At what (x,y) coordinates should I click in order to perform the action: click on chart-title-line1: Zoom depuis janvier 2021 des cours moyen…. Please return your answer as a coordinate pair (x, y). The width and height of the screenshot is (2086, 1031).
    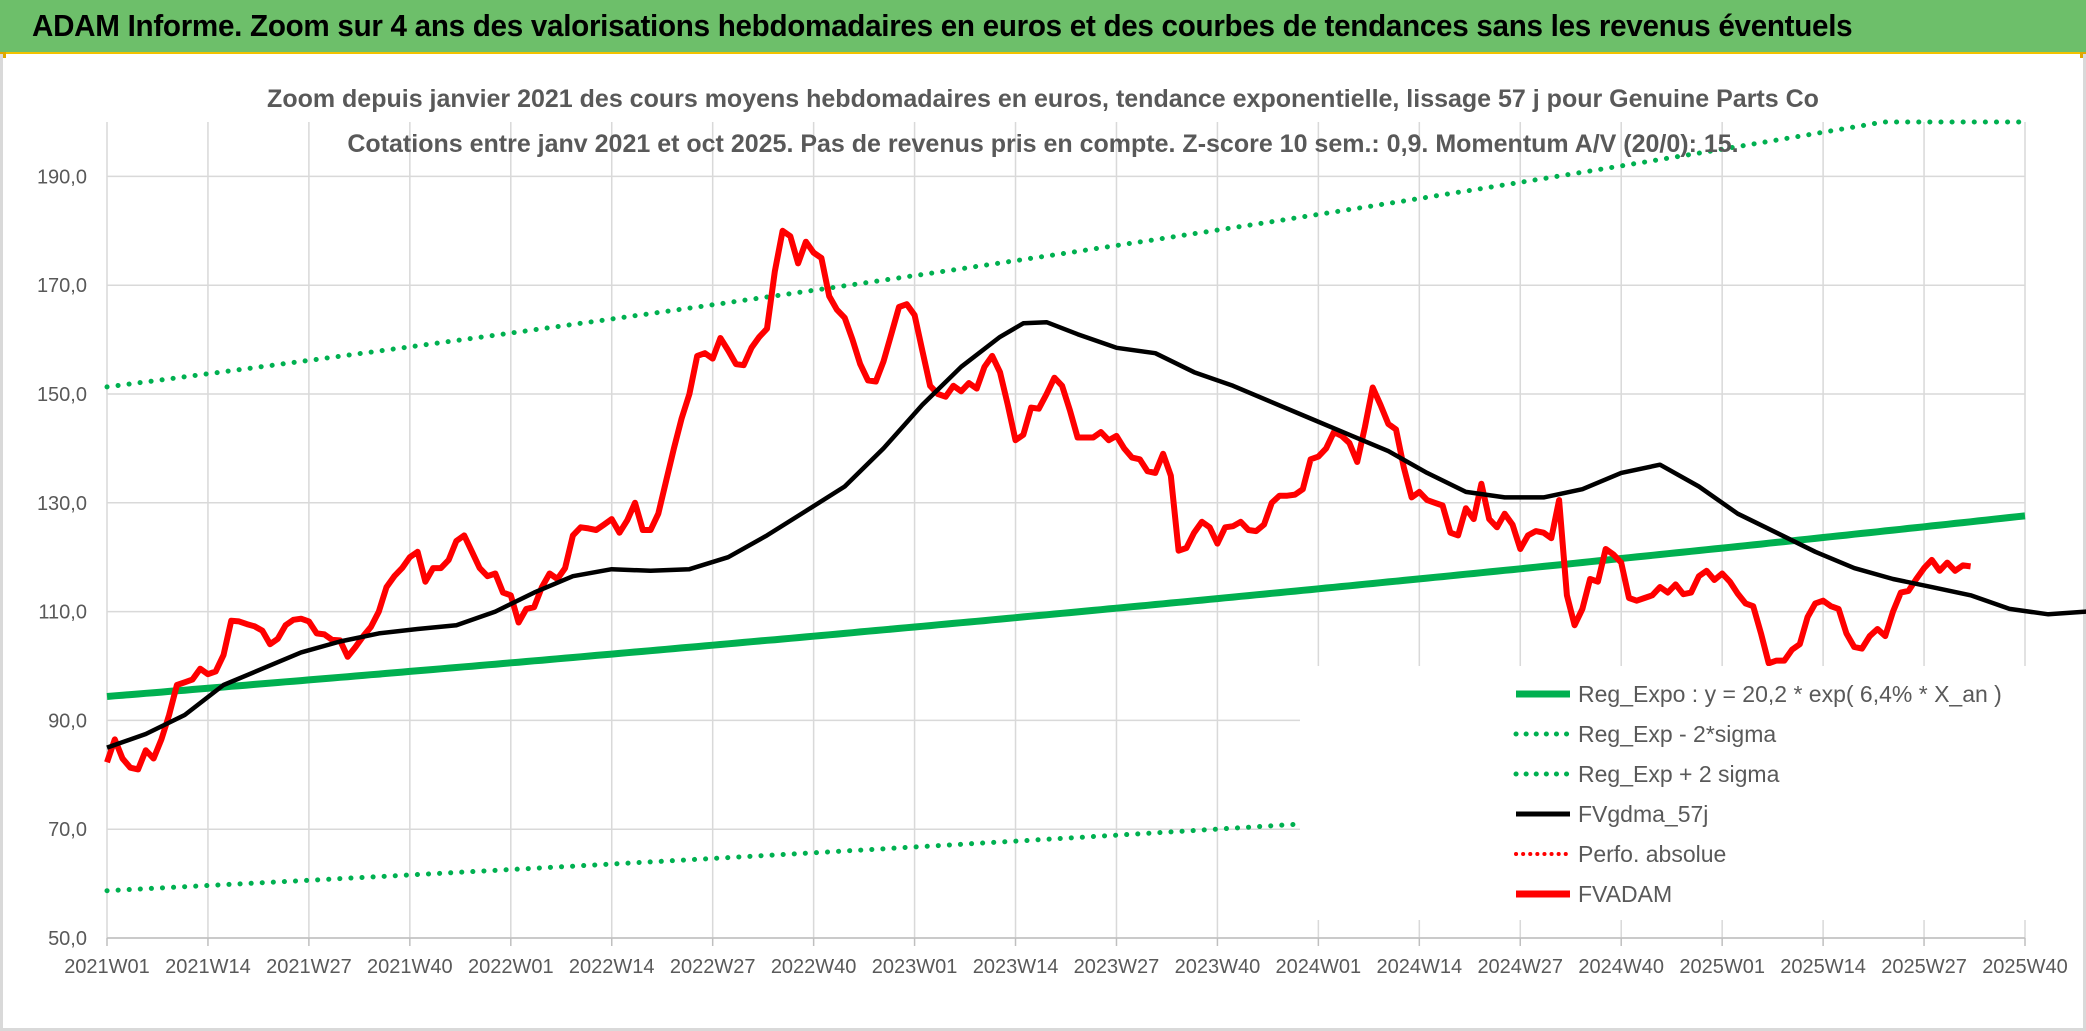
    Looking at the image, I should click on (1043, 99).